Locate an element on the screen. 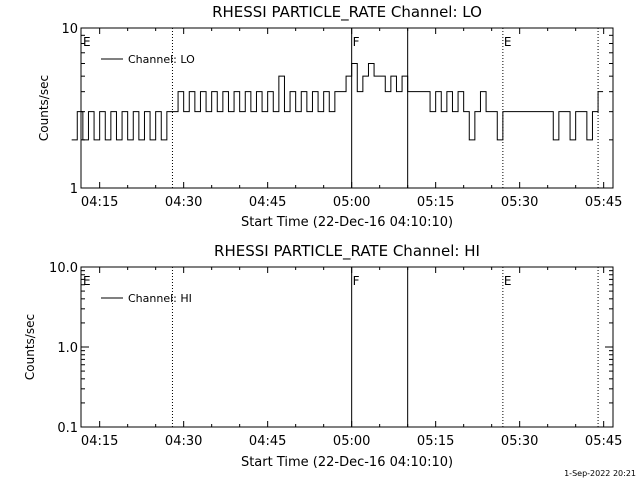 The image size is (640, 480). y-tick-label: 1 is located at coordinates (74, 189).